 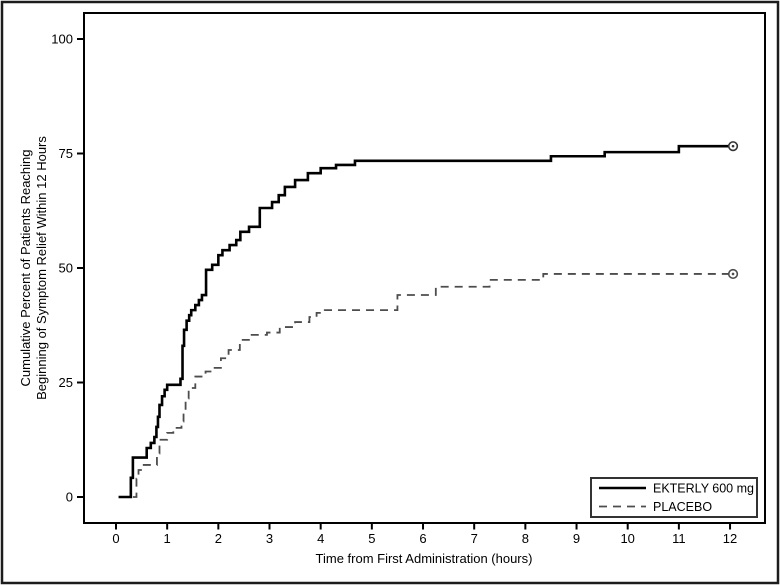 I want to click on x-tick-label-4: 4, so click(x=320, y=538).